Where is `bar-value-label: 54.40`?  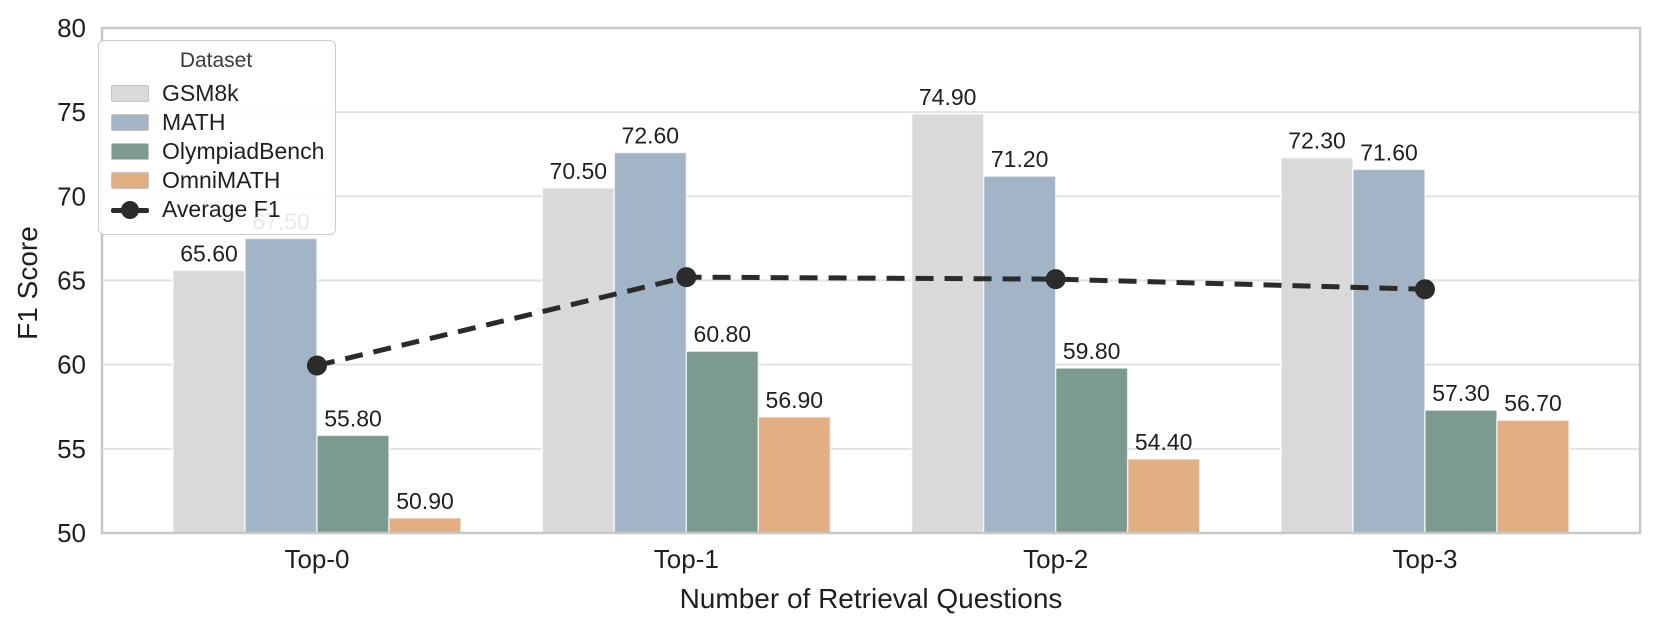 bar-value-label: 54.40 is located at coordinates (1164, 442).